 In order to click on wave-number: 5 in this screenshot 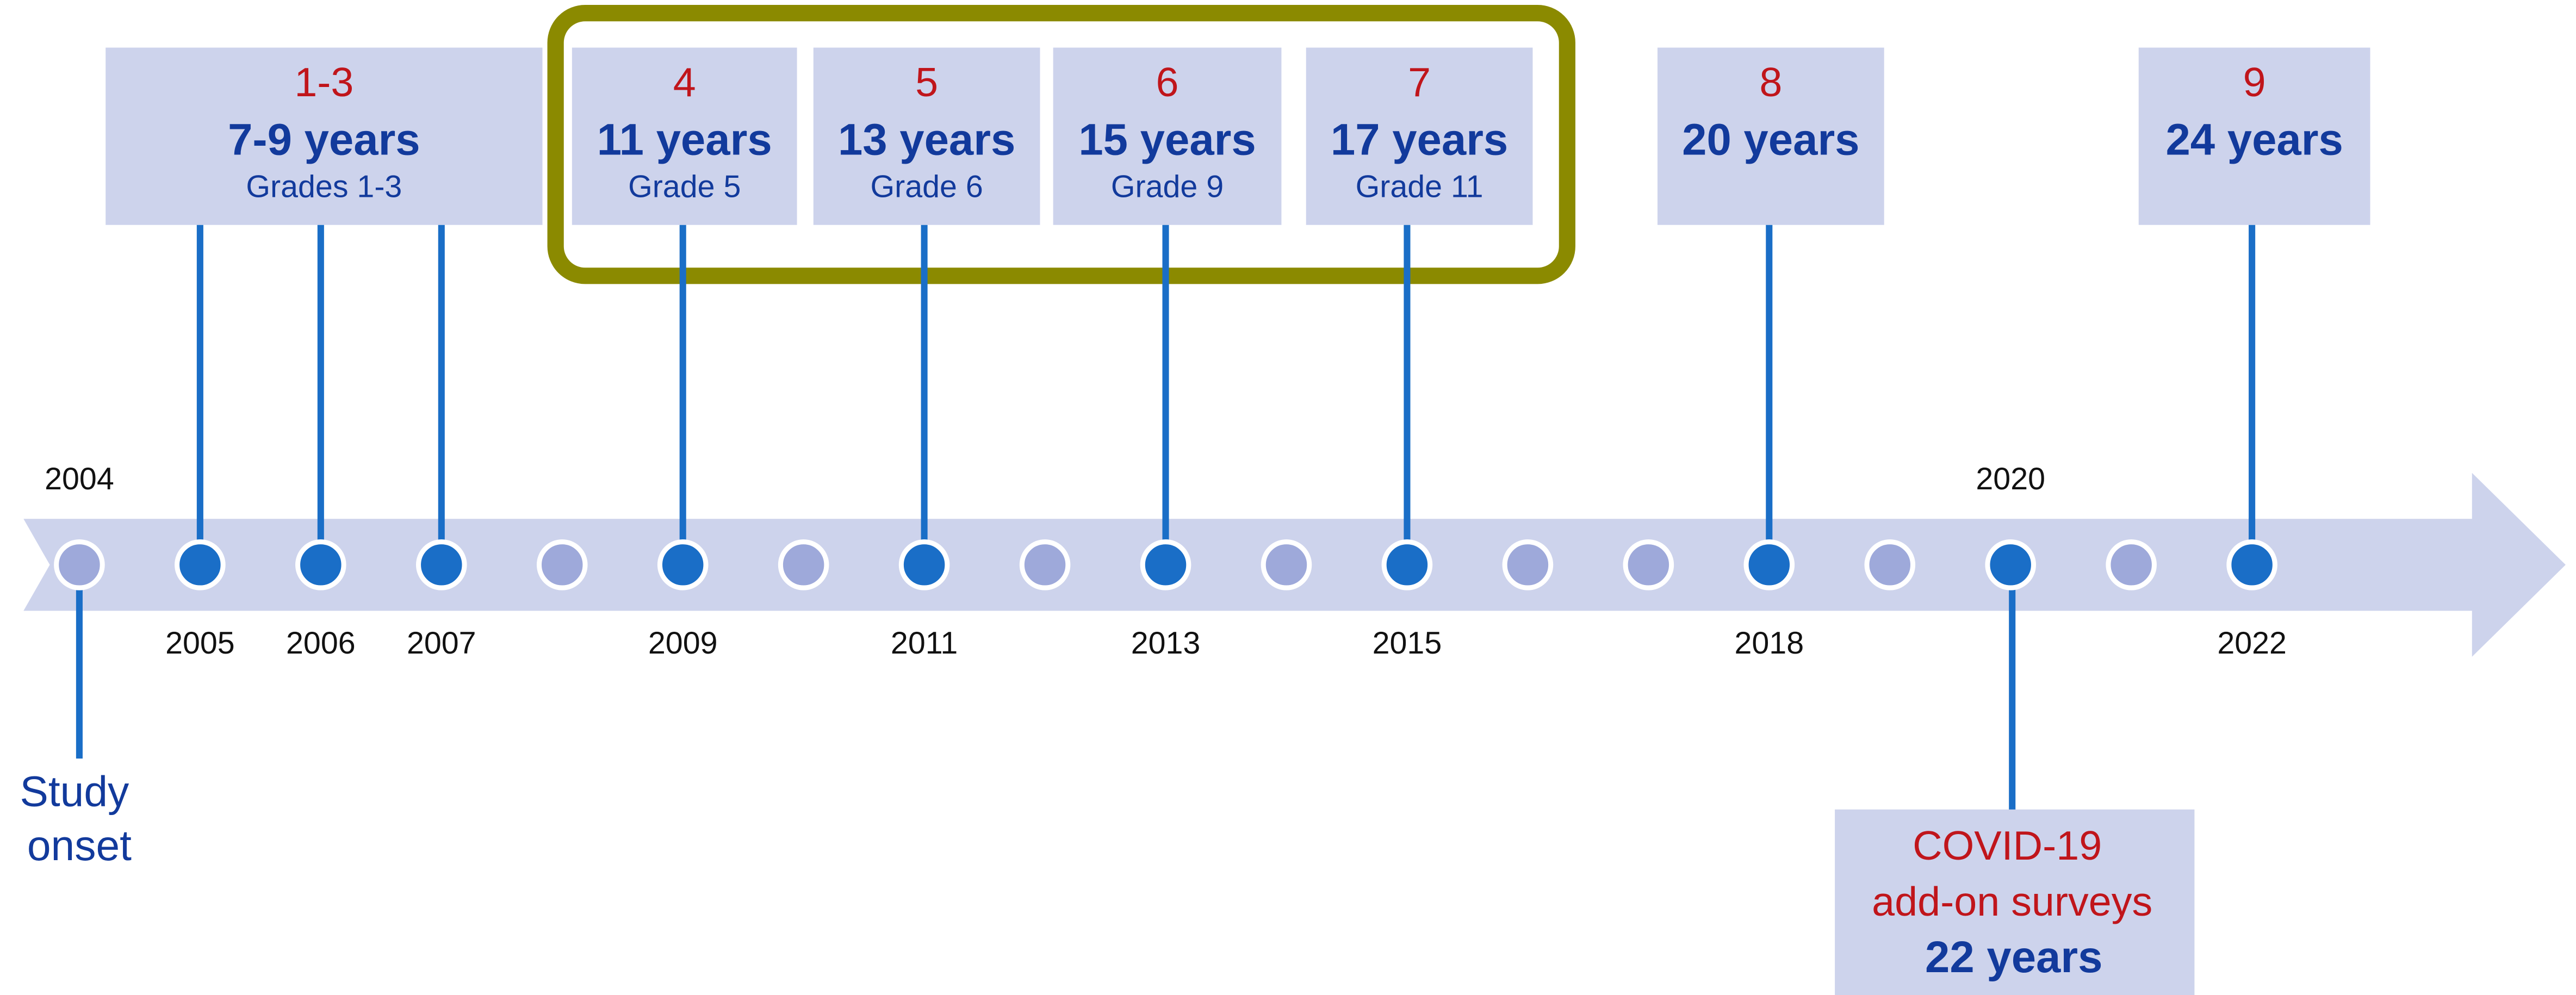, I will do `click(926, 82)`.